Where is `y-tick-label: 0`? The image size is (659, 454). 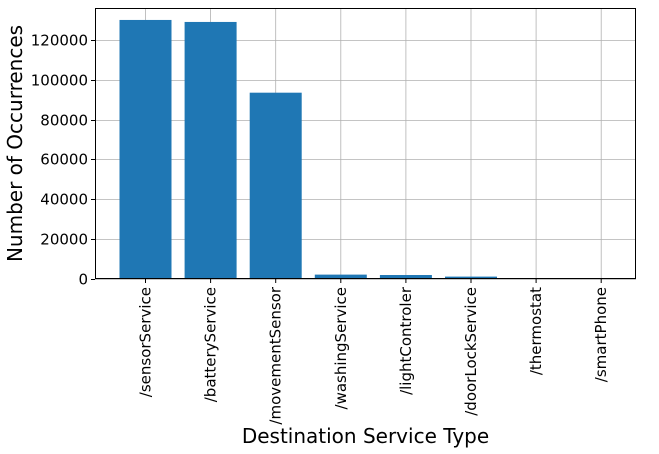
y-tick-label: 0 is located at coordinates (83, 280).